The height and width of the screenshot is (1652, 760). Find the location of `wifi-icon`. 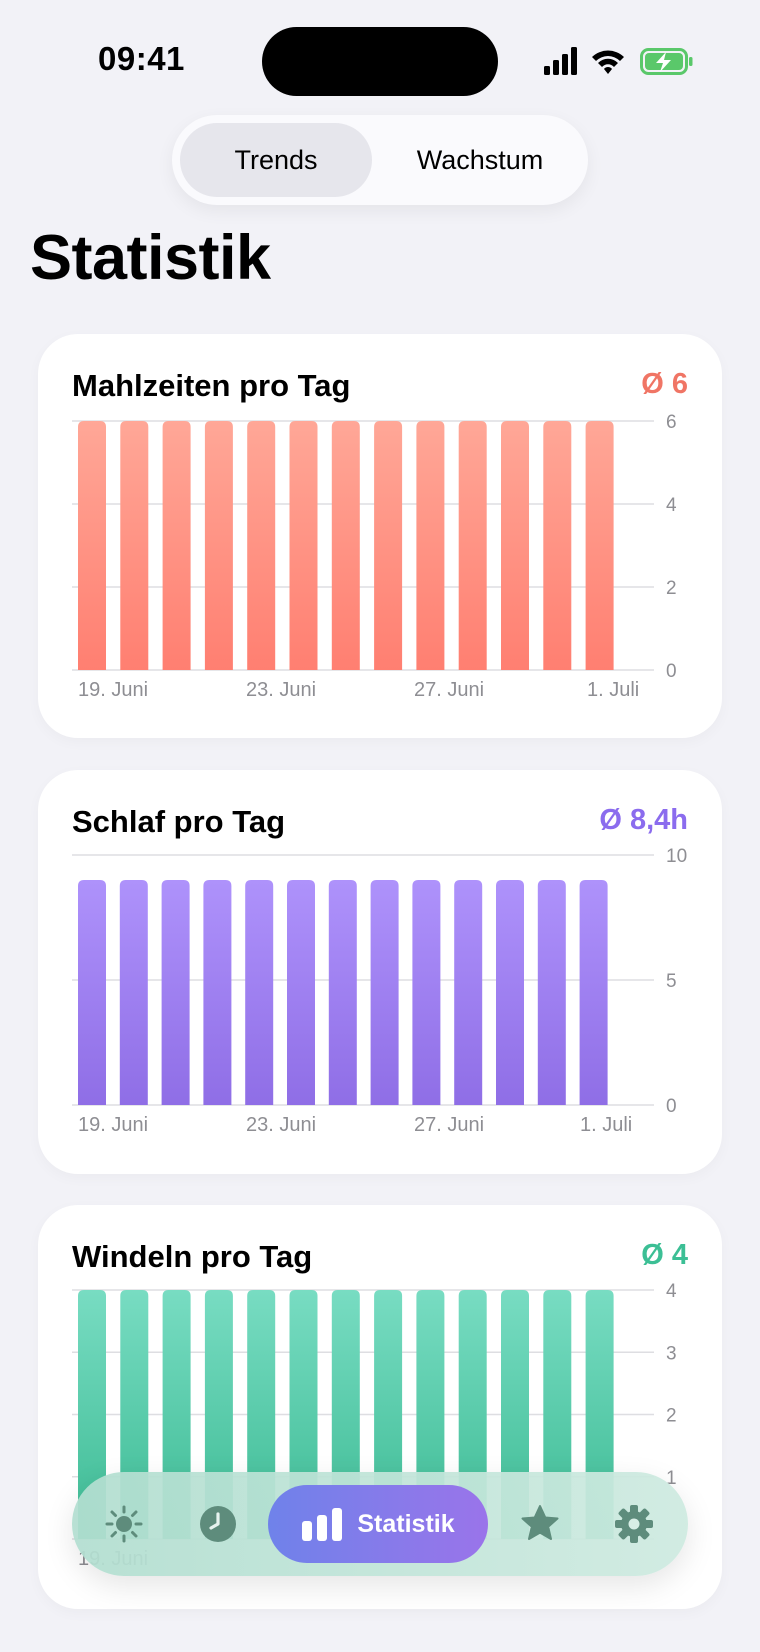

wifi-icon is located at coordinates (608, 62).